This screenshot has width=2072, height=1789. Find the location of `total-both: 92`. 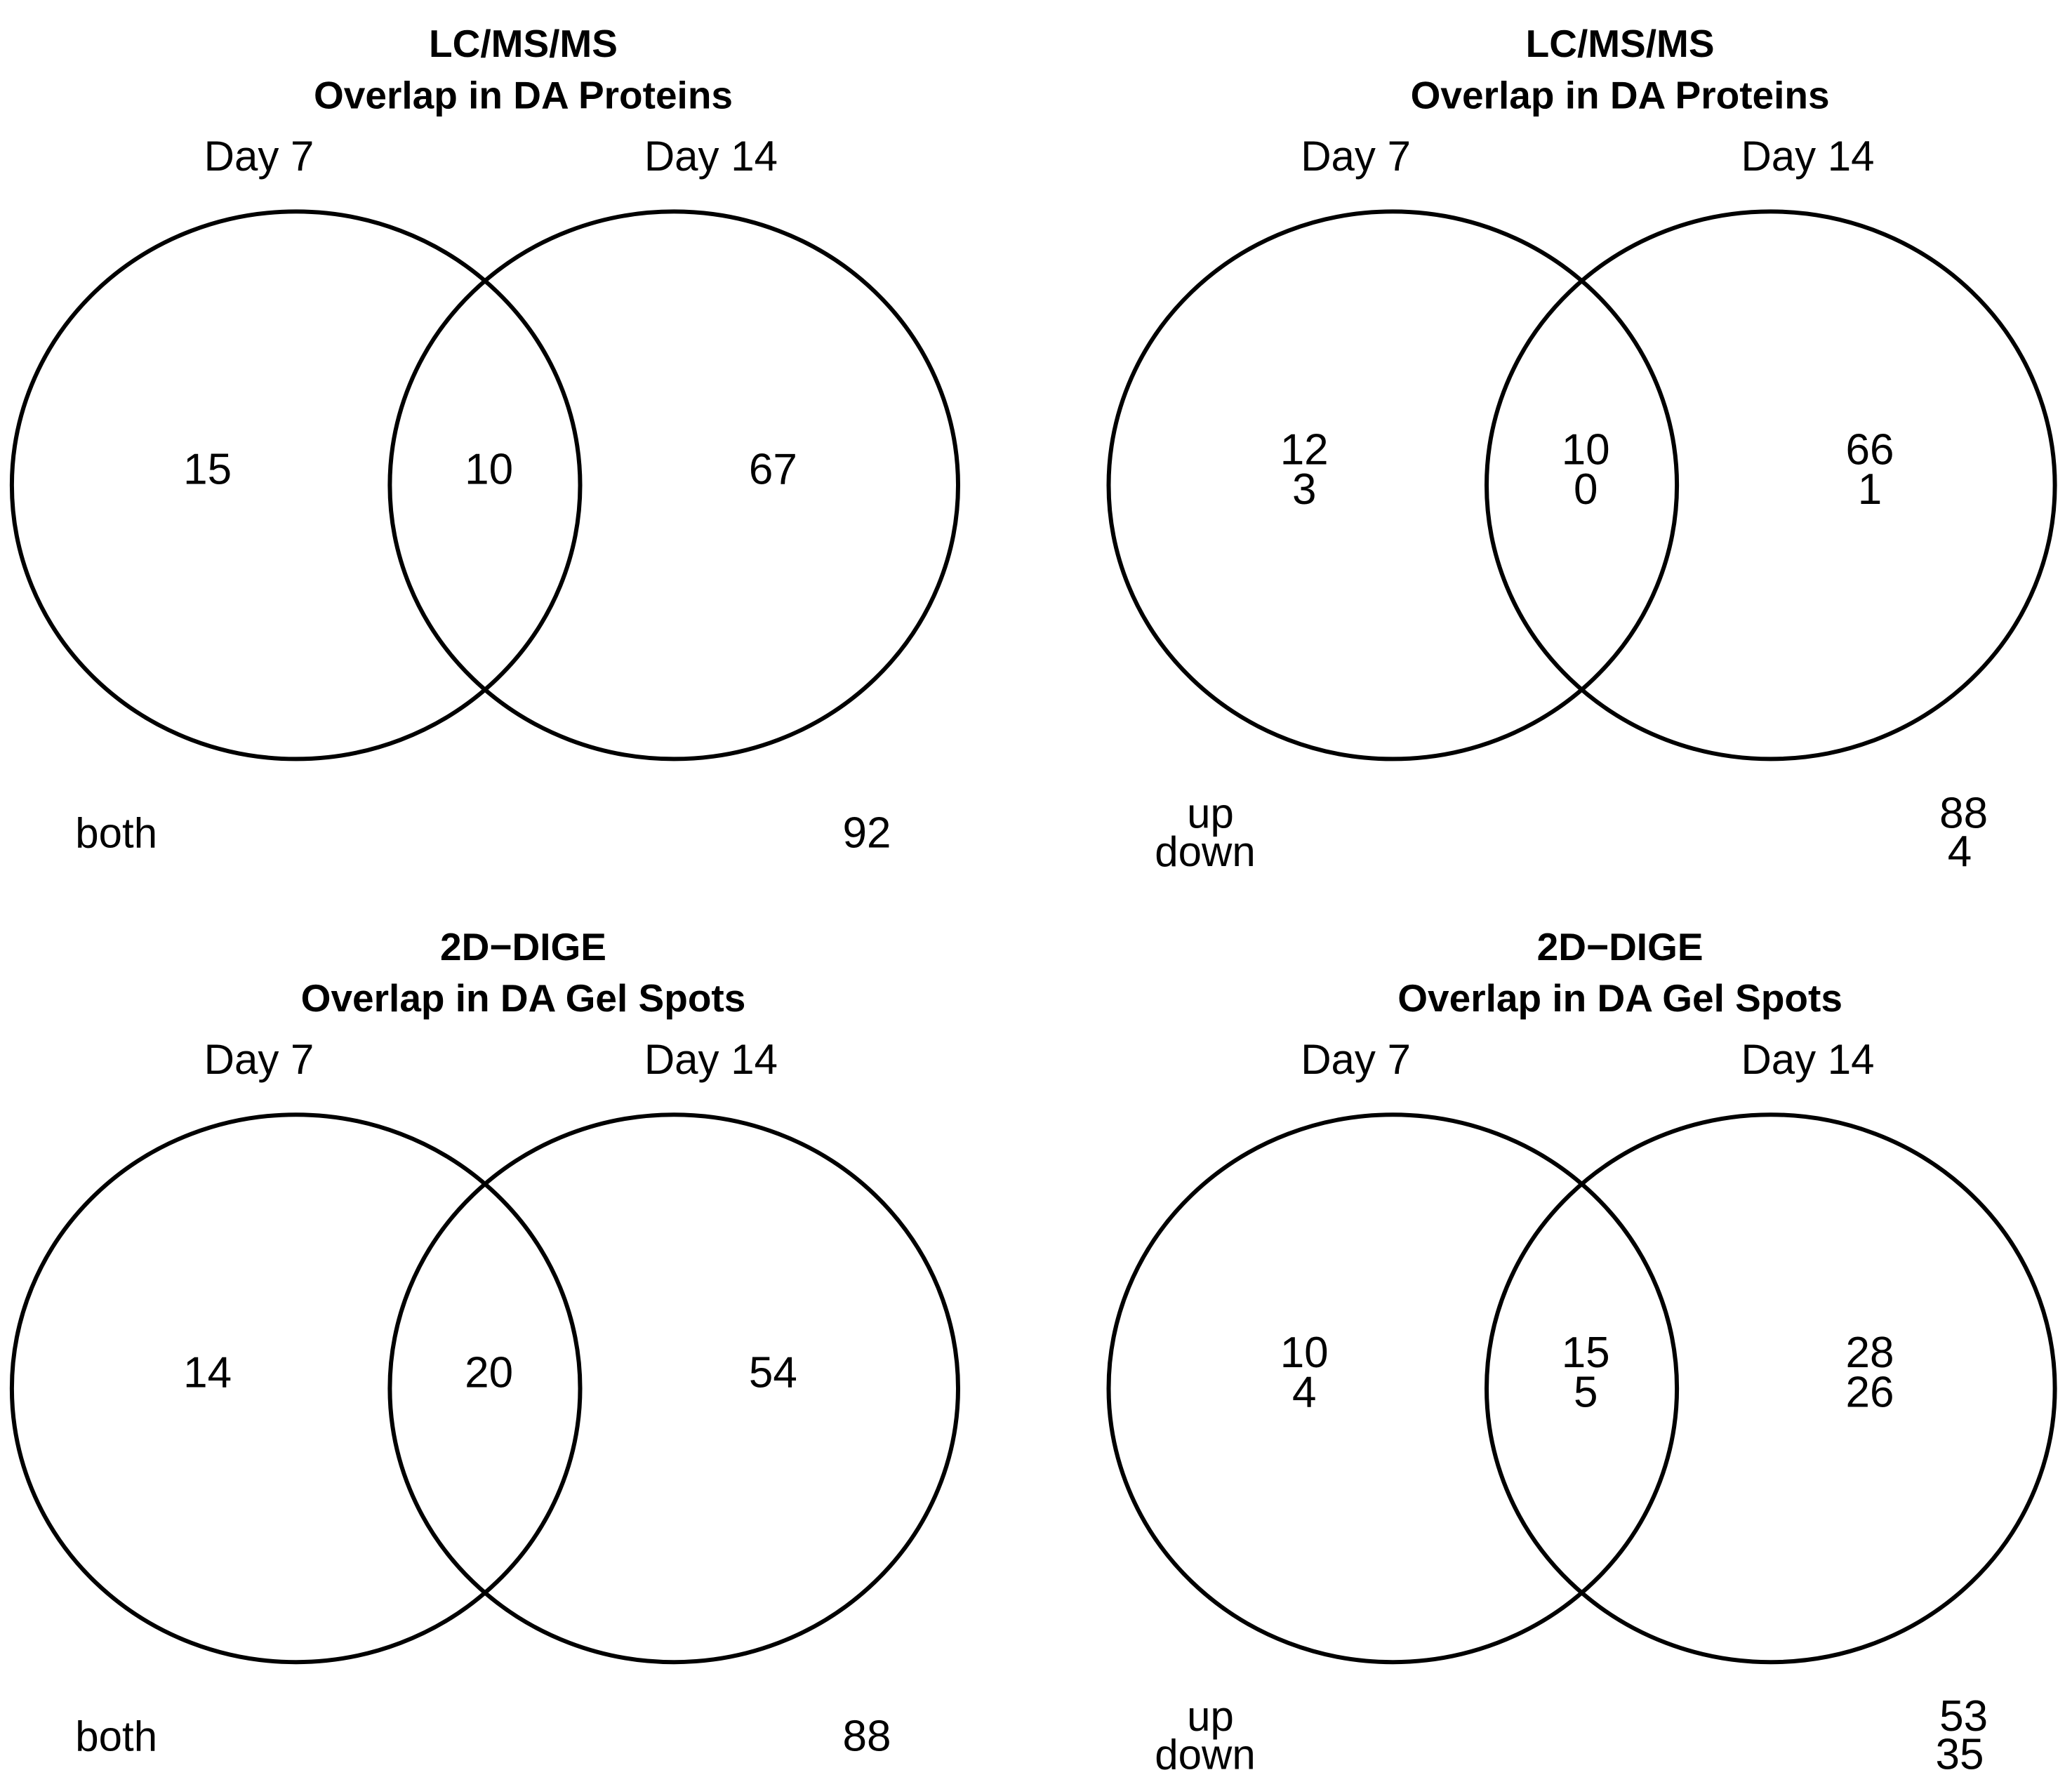

total-both: 92 is located at coordinates (867, 833).